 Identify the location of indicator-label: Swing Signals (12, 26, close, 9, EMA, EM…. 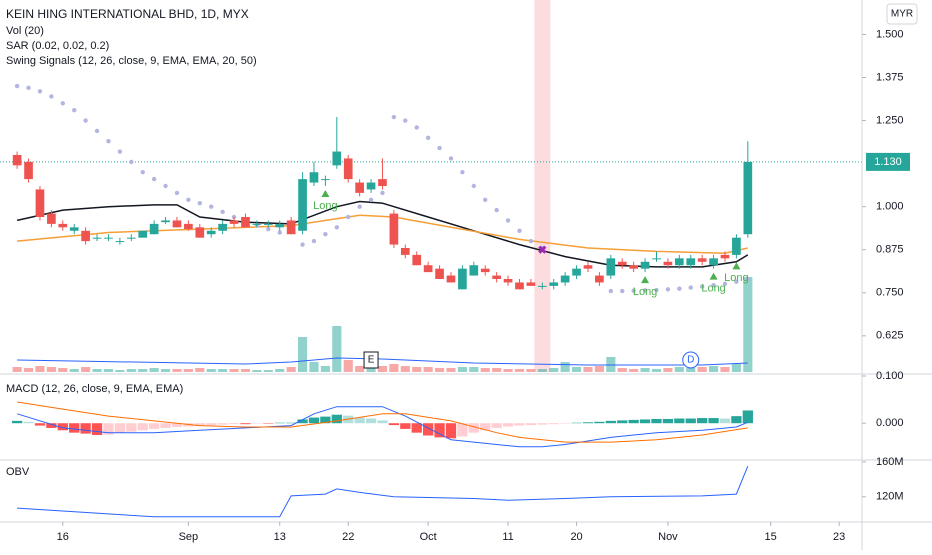
(131, 61).